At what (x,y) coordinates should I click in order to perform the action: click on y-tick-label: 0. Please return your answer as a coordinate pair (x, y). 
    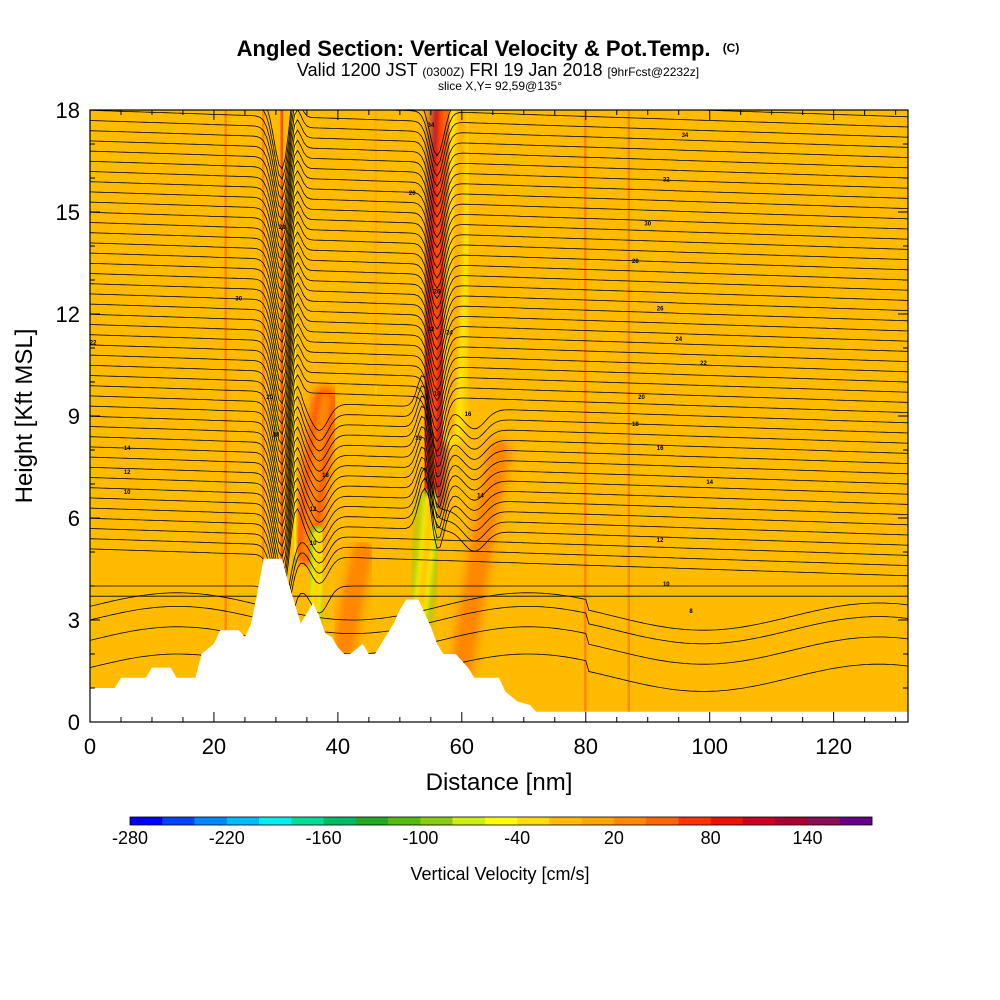
    Looking at the image, I should click on (74, 722).